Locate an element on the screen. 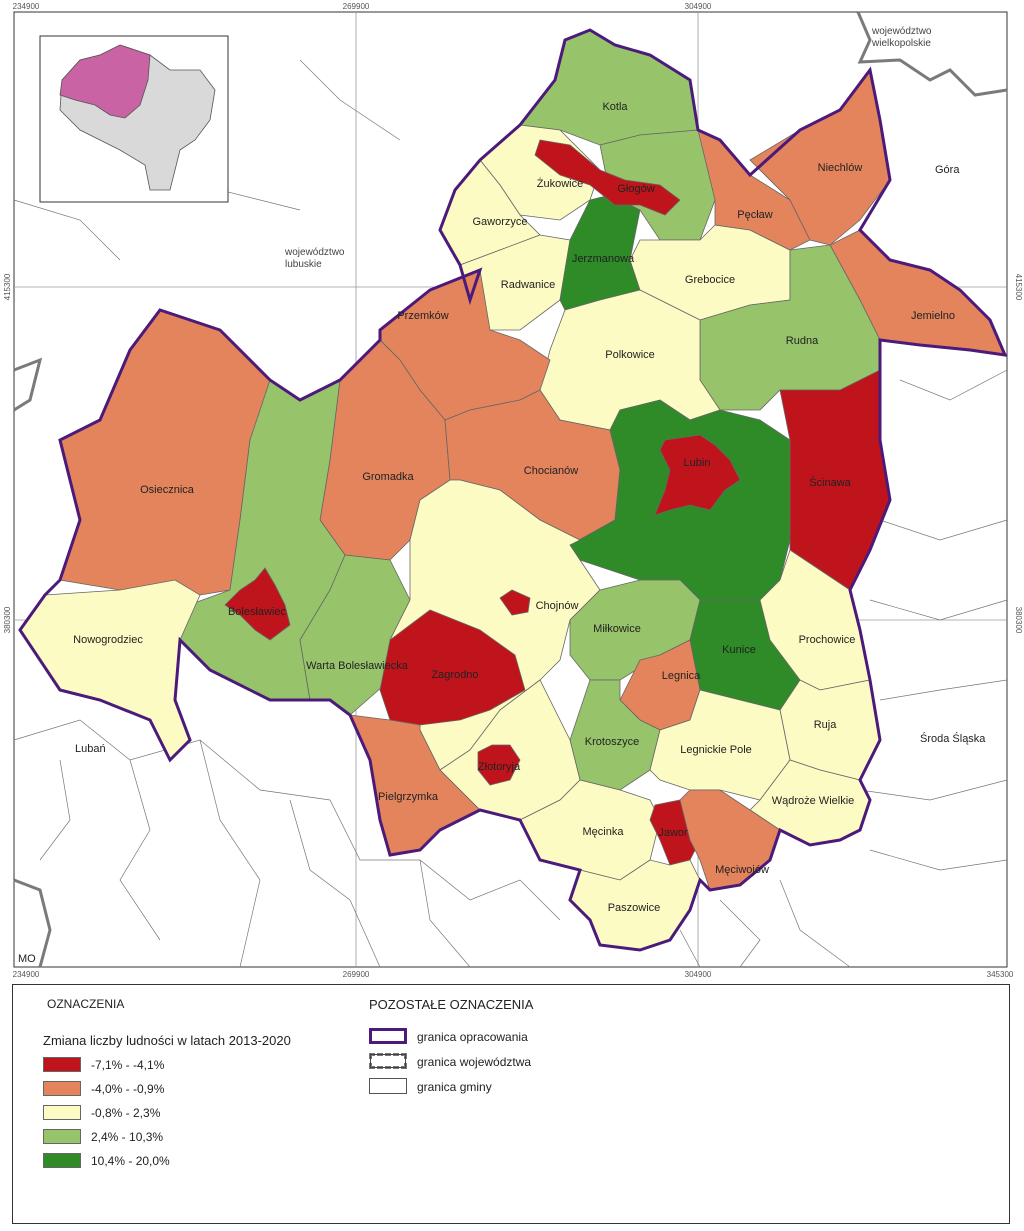  coord-bottom-3: 304900 is located at coordinates (698, 974).